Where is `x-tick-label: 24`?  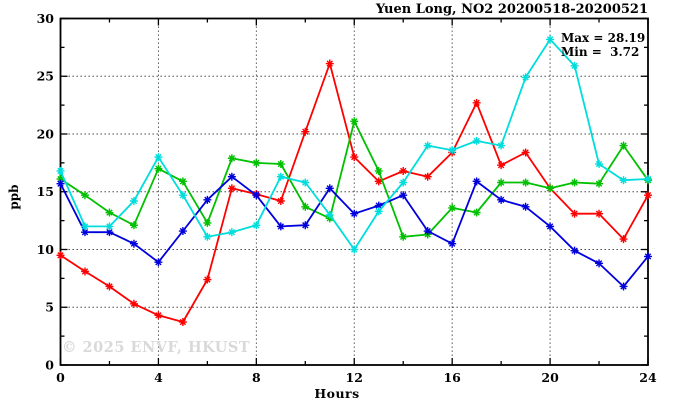
x-tick-label: 24 is located at coordinates (648, 377).